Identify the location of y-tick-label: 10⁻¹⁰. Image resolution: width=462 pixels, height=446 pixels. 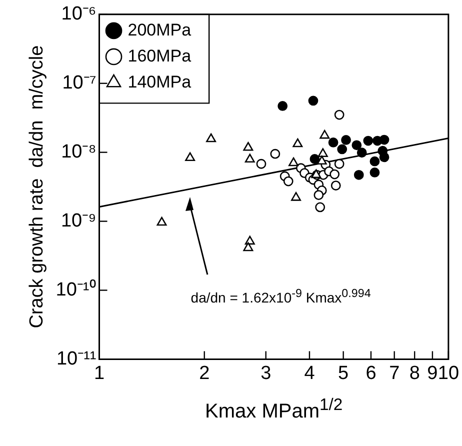
(76, 289).